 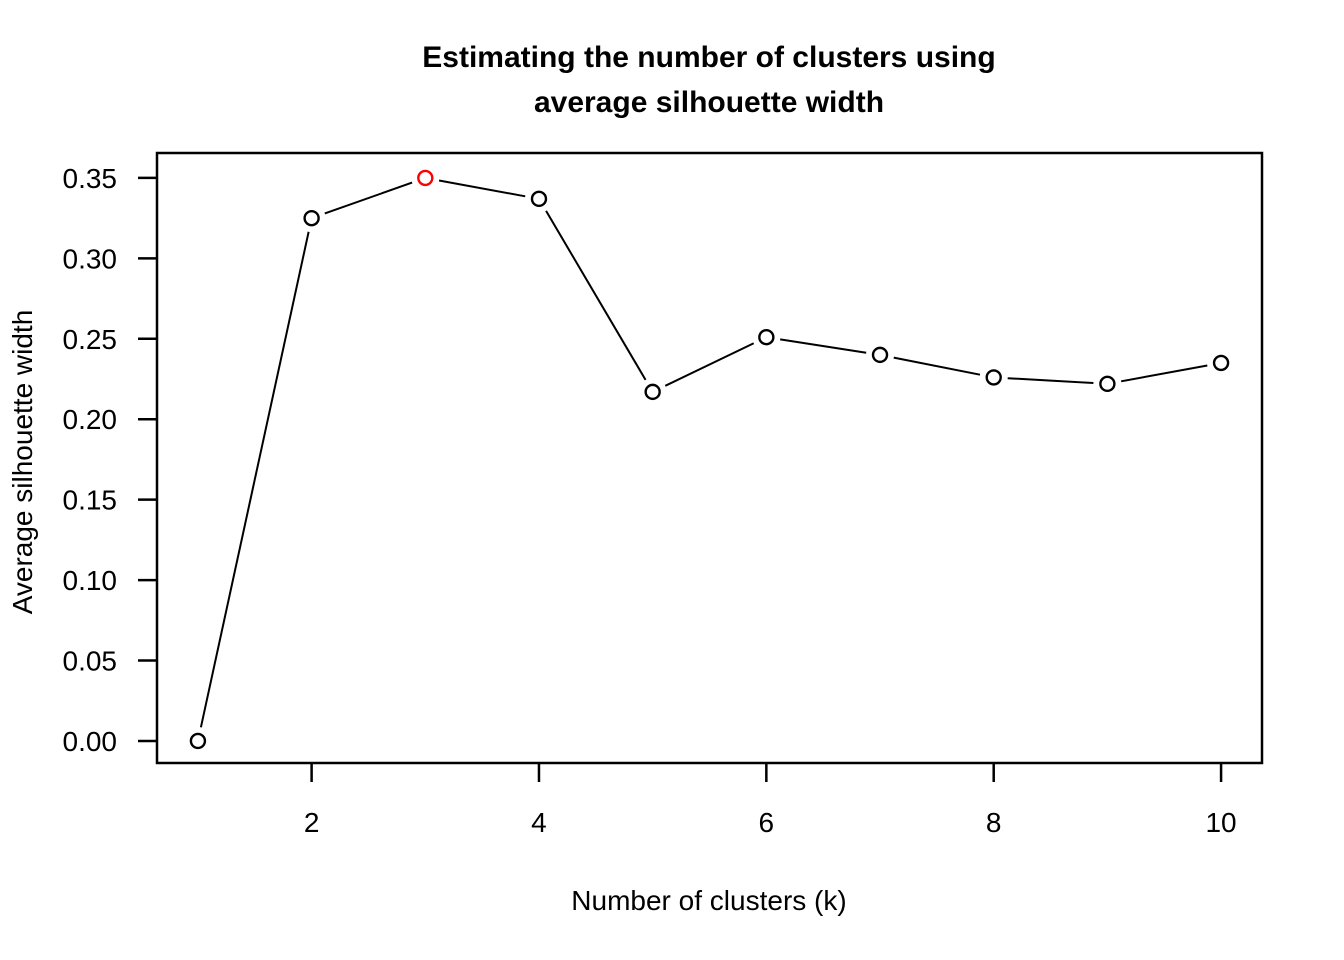 What do you see at coordinates (708, 57) in the screenshot?
I see `chart-title-line1: Estimating the number of clusters using` at bounding box center [708, 57].